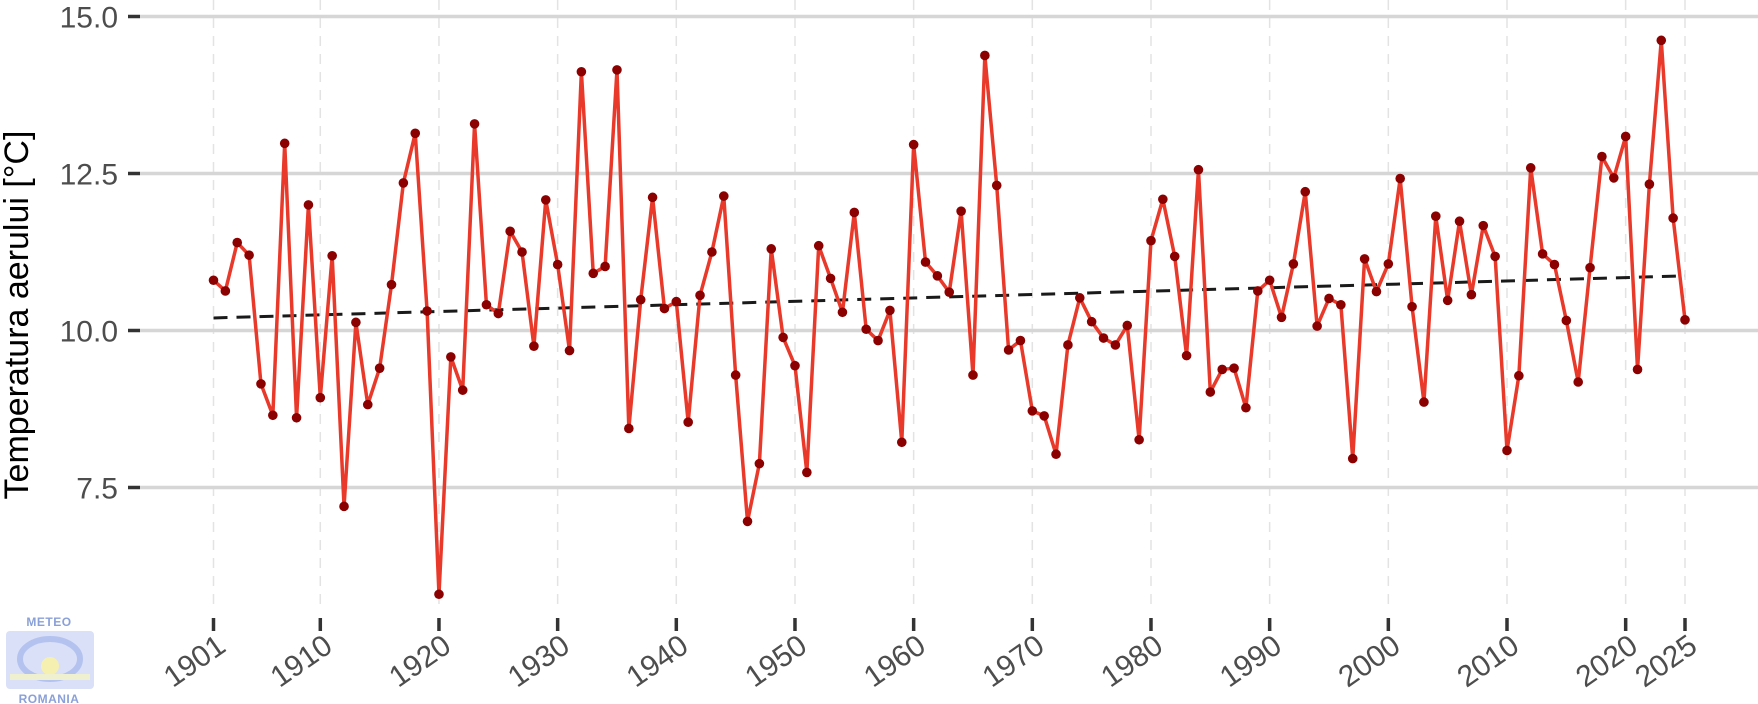  What do you see at coordinates (195, 661) in the screenshot?
I see `x-tick-label: 1901` at bounding box center [195, 661].